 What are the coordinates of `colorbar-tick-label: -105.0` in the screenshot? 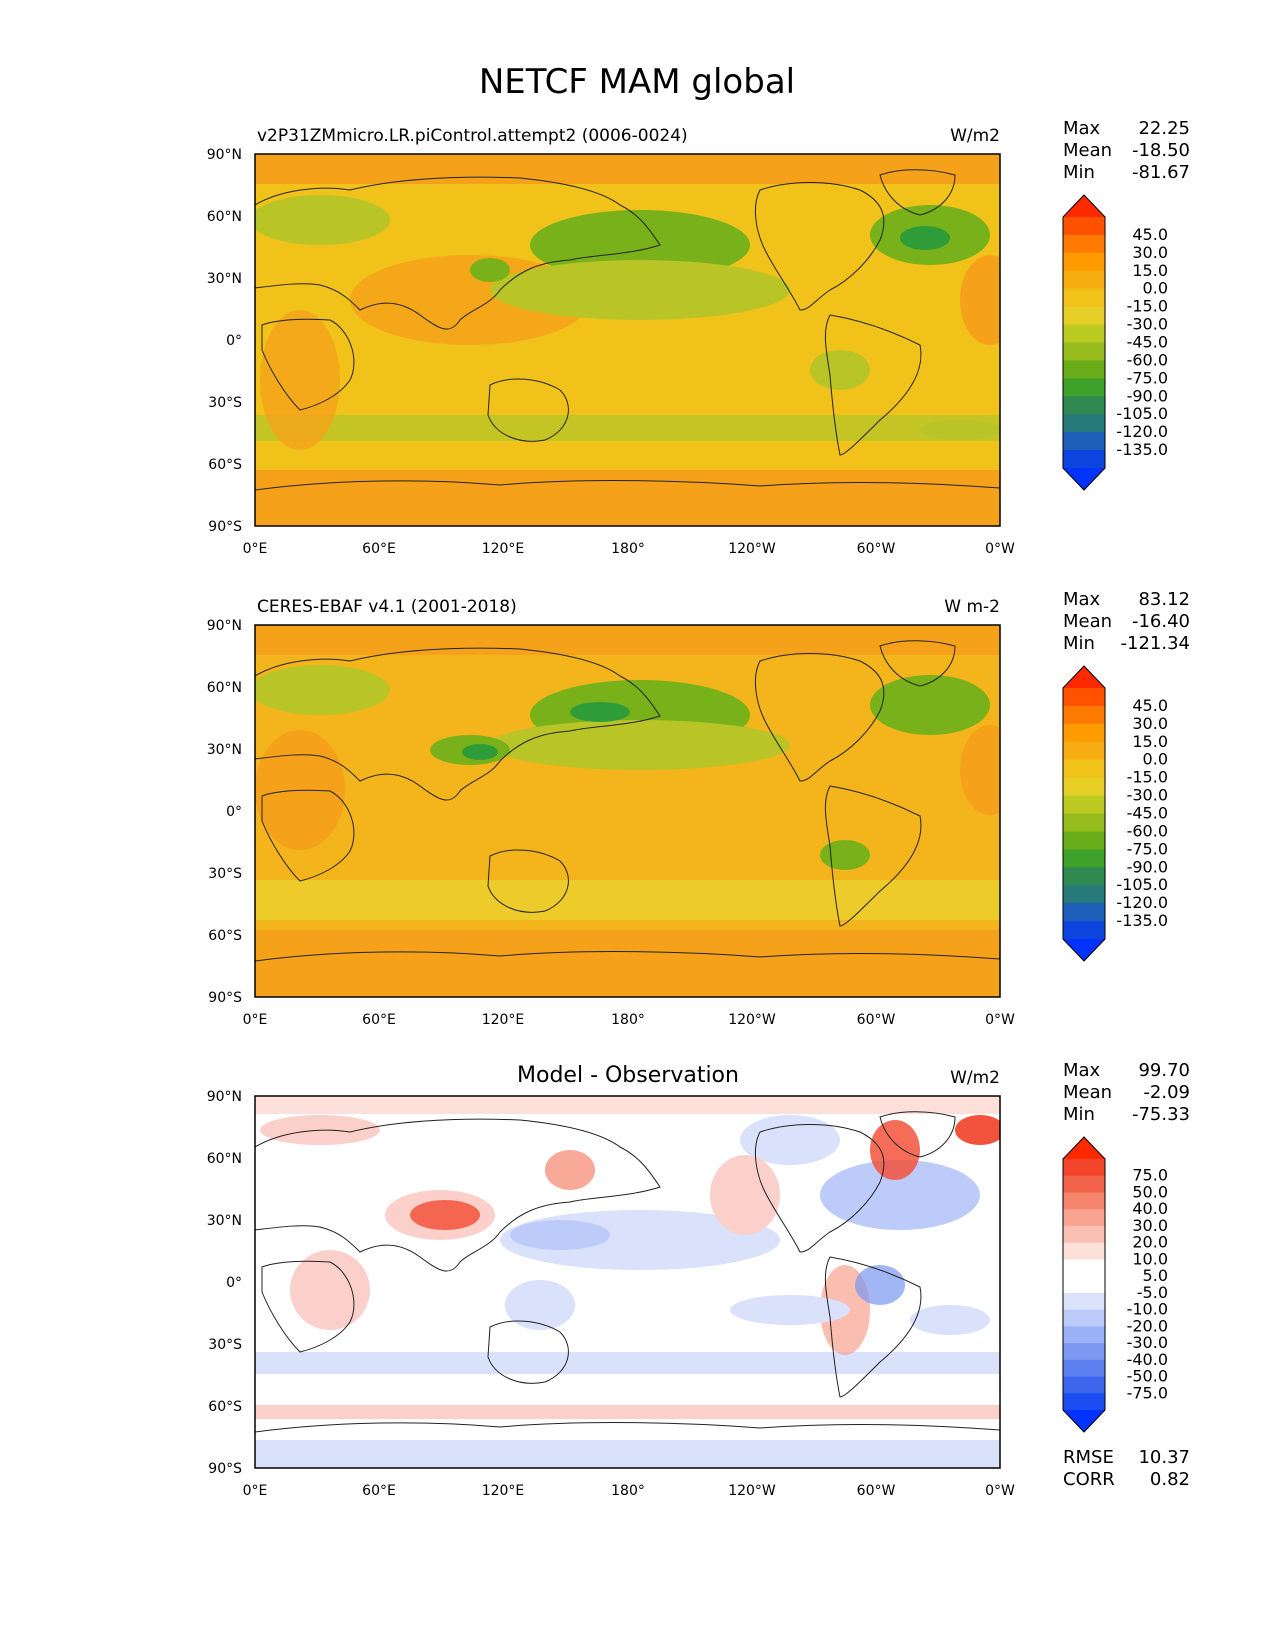 It's located at (1142, 884).